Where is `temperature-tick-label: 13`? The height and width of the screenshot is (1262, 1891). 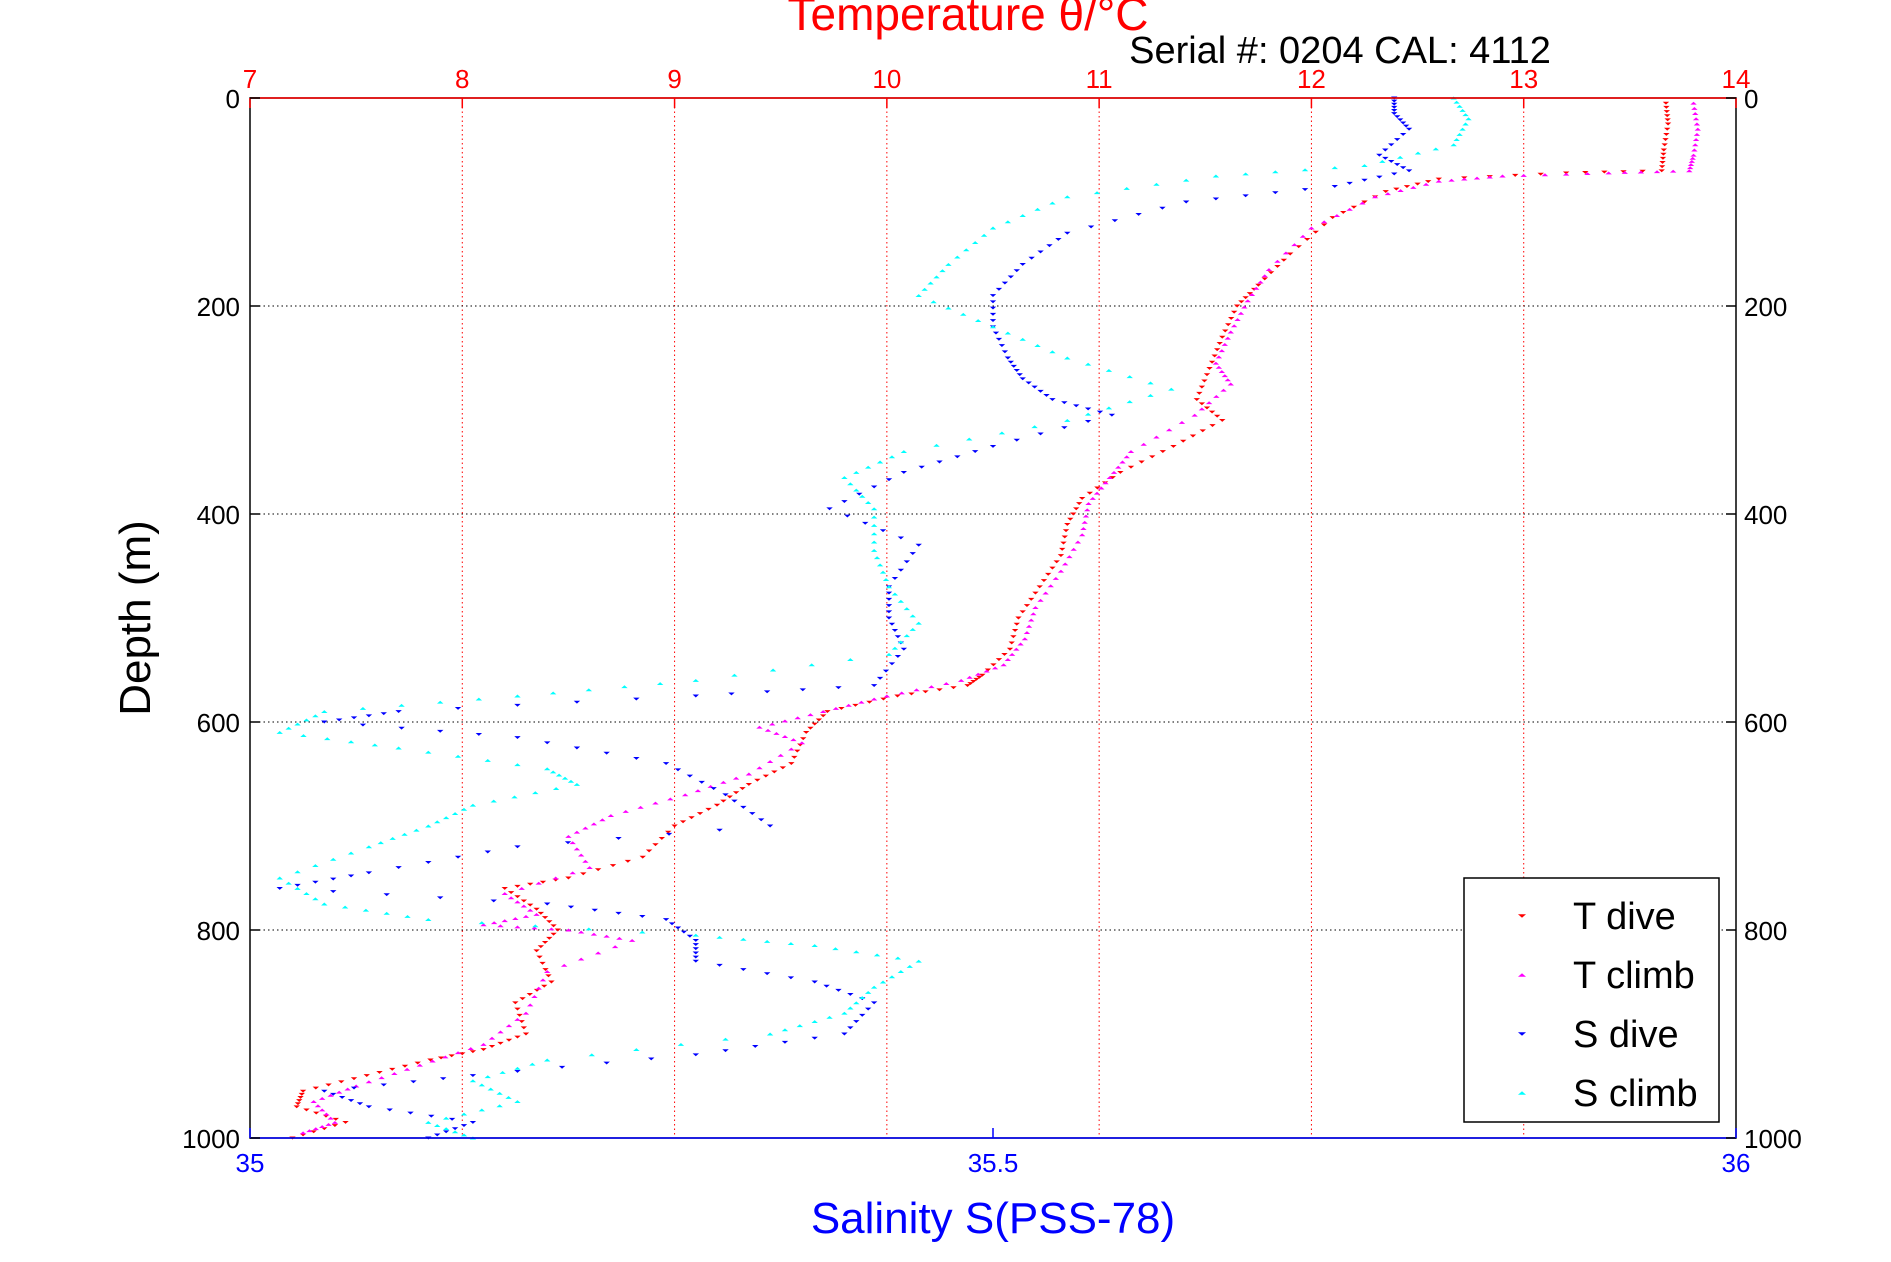 temperature-tick-label: 13 is located at coordinates (1523, 79).